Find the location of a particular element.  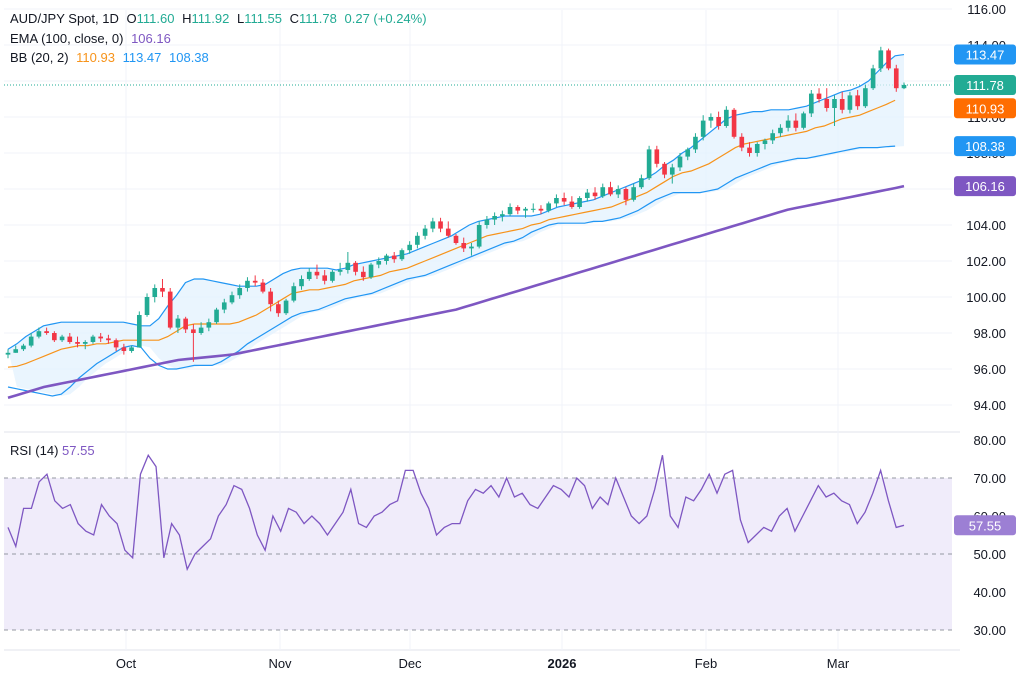

price-tick-label: 102.00 is located at coordinates (986, 261).